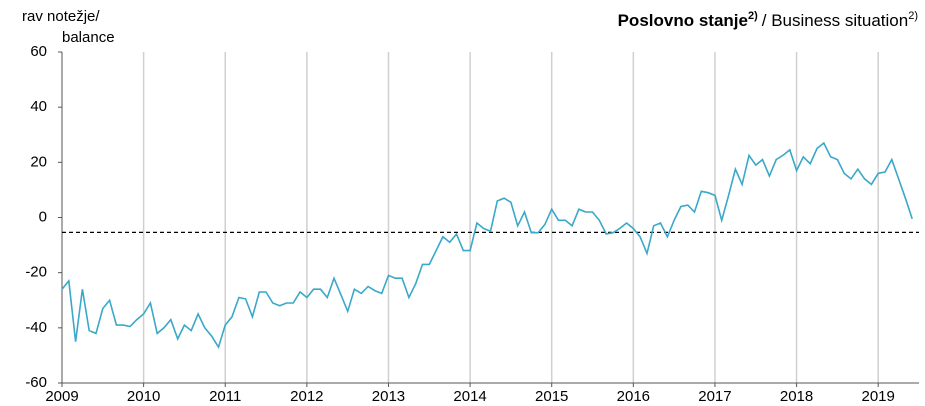  What do you see at coordinates (633, 396) in the screenshot?
I see `x-tick-label: 2016` at bounding box center [633, 396].